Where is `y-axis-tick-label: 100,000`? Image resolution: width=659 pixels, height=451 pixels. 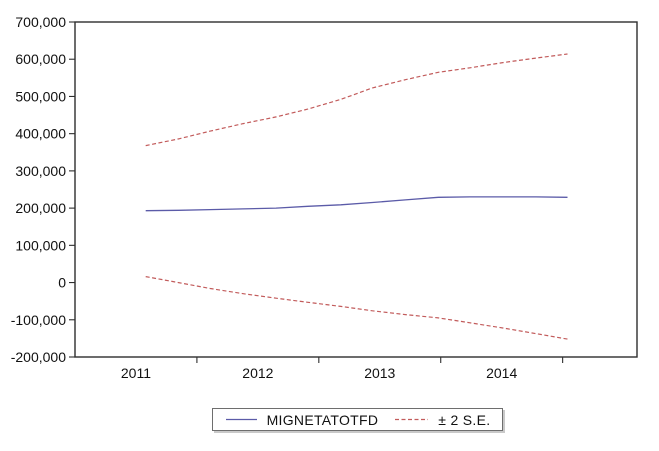
y-axis-tick-label: 100,000 is located at coordinates (40, 245).